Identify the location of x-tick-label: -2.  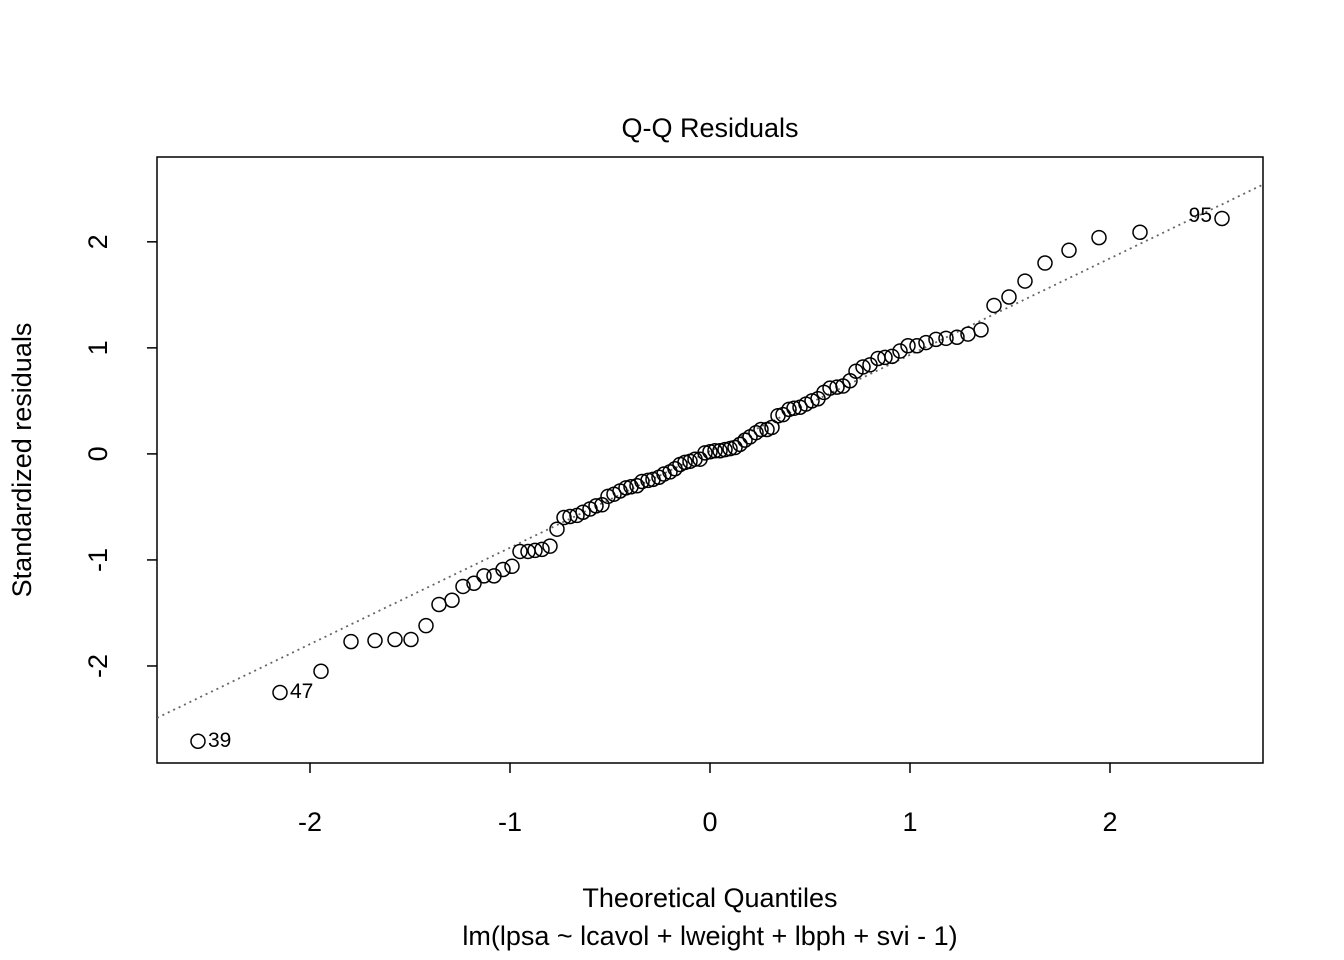
(310, 822).